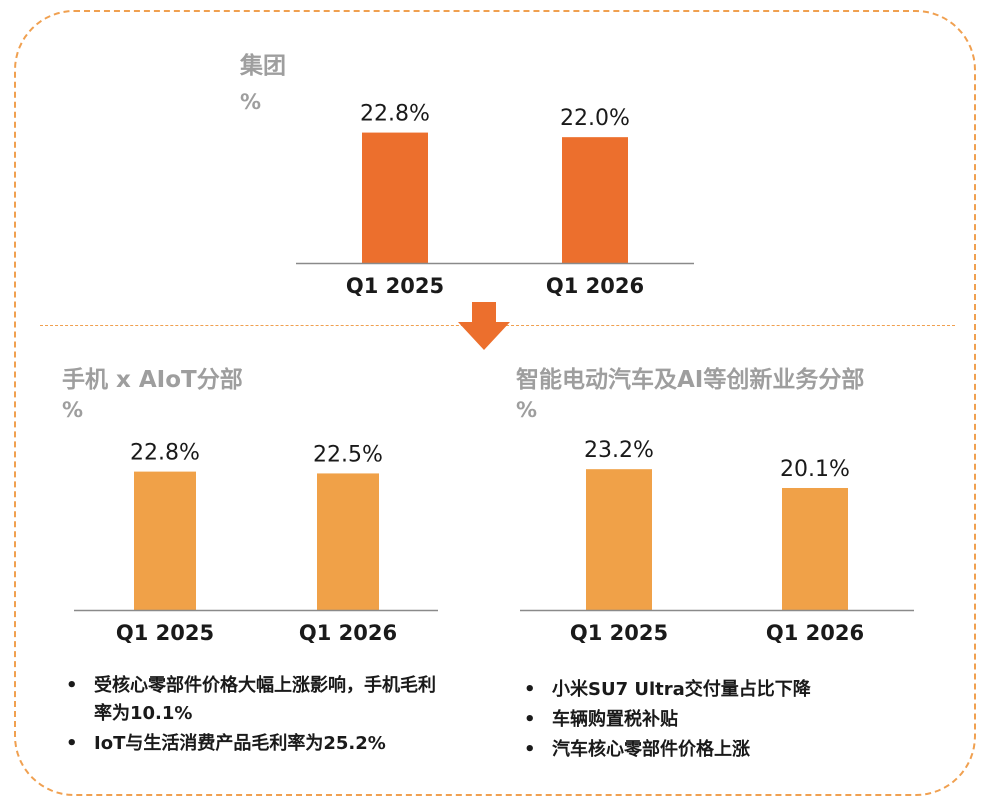 The width and height of the screenshot is (1000, 803). What do you see at coordinates (251, 102) in the screenshot?
I see `group-unit: %` at bounding box center [251, 102].